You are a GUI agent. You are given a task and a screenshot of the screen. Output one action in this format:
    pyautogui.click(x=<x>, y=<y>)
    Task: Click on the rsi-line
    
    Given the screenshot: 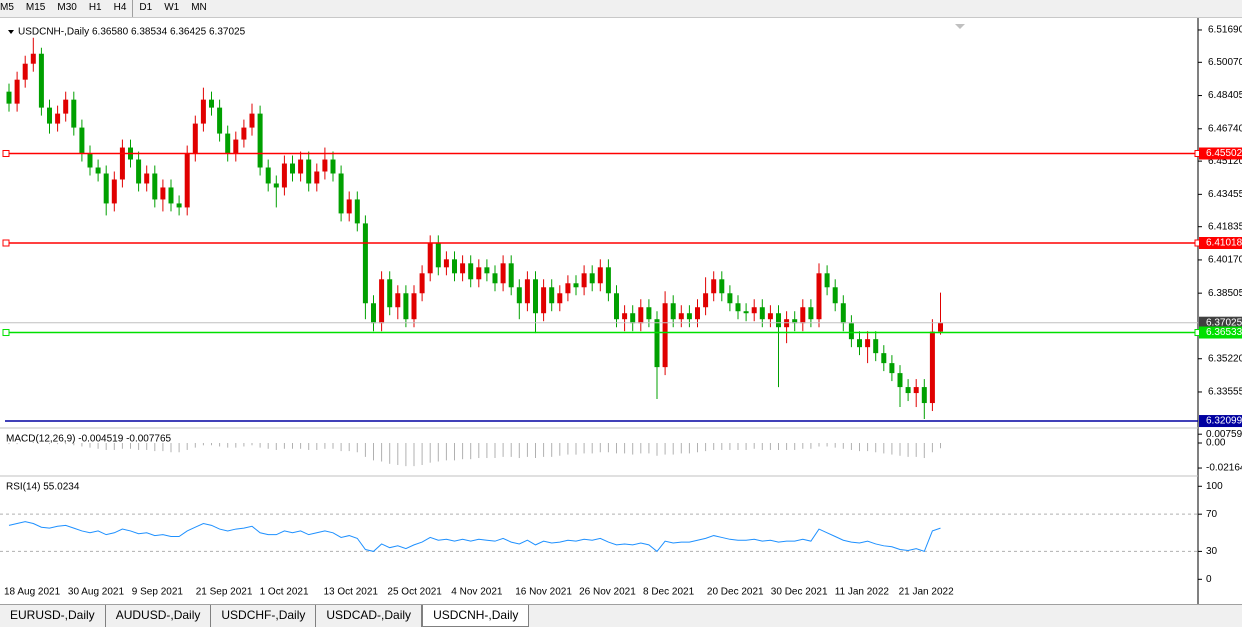 What is the action you would take?
    pyautogui.click(x=474, y=537)
    